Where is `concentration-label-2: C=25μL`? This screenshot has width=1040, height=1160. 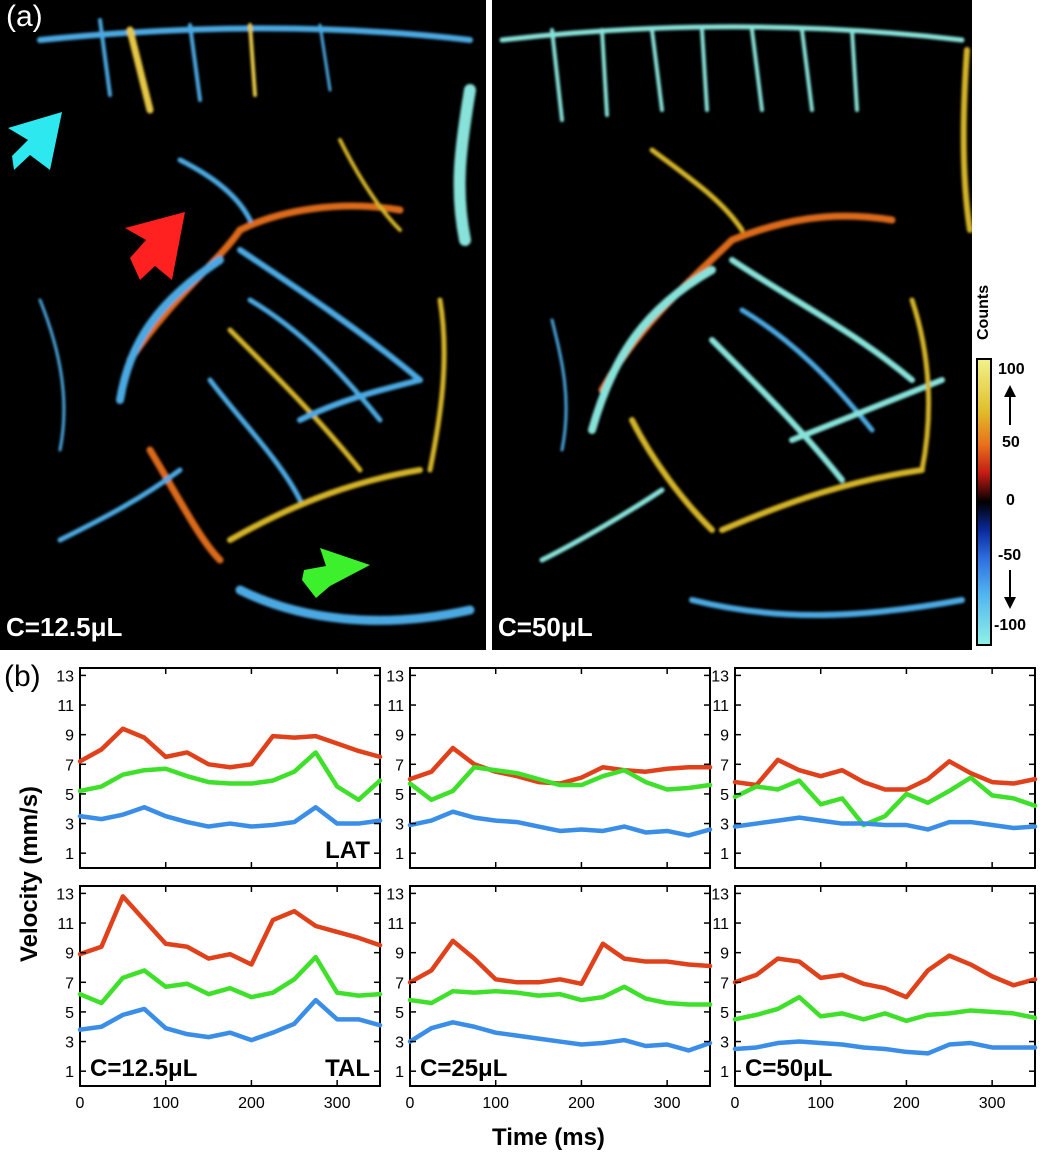 concentration-label-2: C=25μL is located at coordinates (463, 1068).